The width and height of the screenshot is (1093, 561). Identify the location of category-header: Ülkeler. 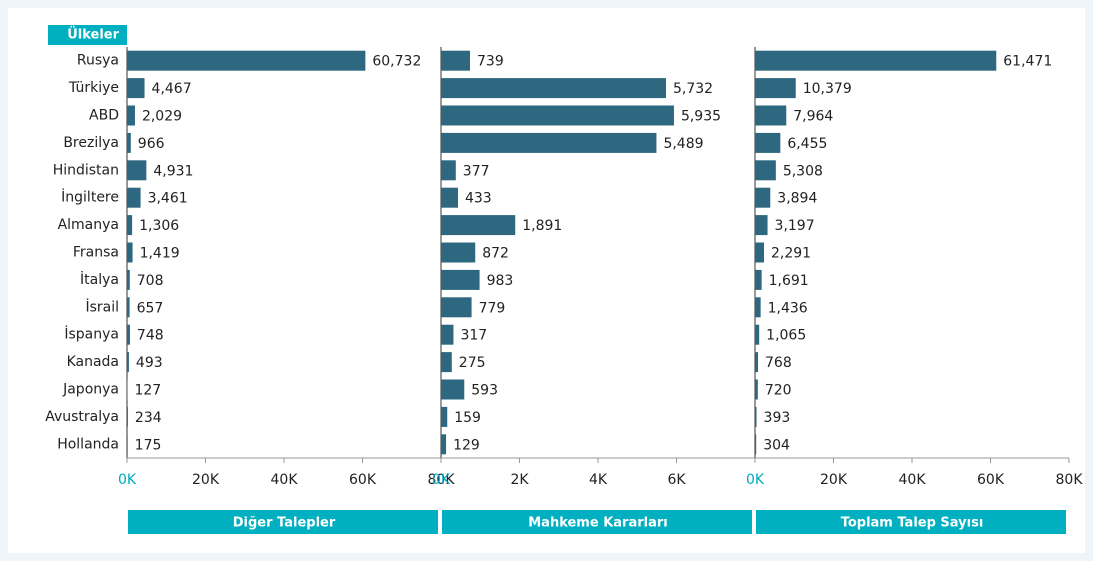
(93, 35).